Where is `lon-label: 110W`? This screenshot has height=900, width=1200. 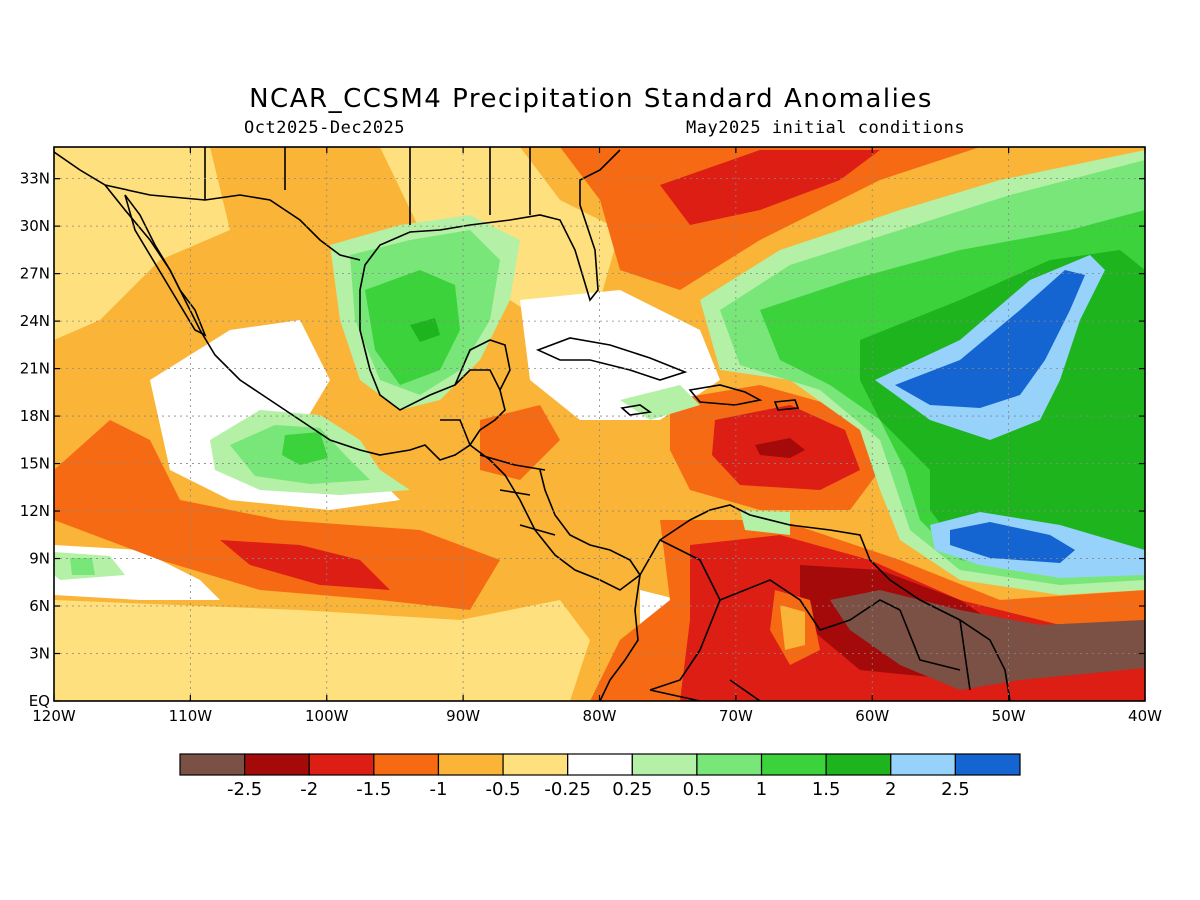
lon-label: 110W is located at coordinates (191, 716).